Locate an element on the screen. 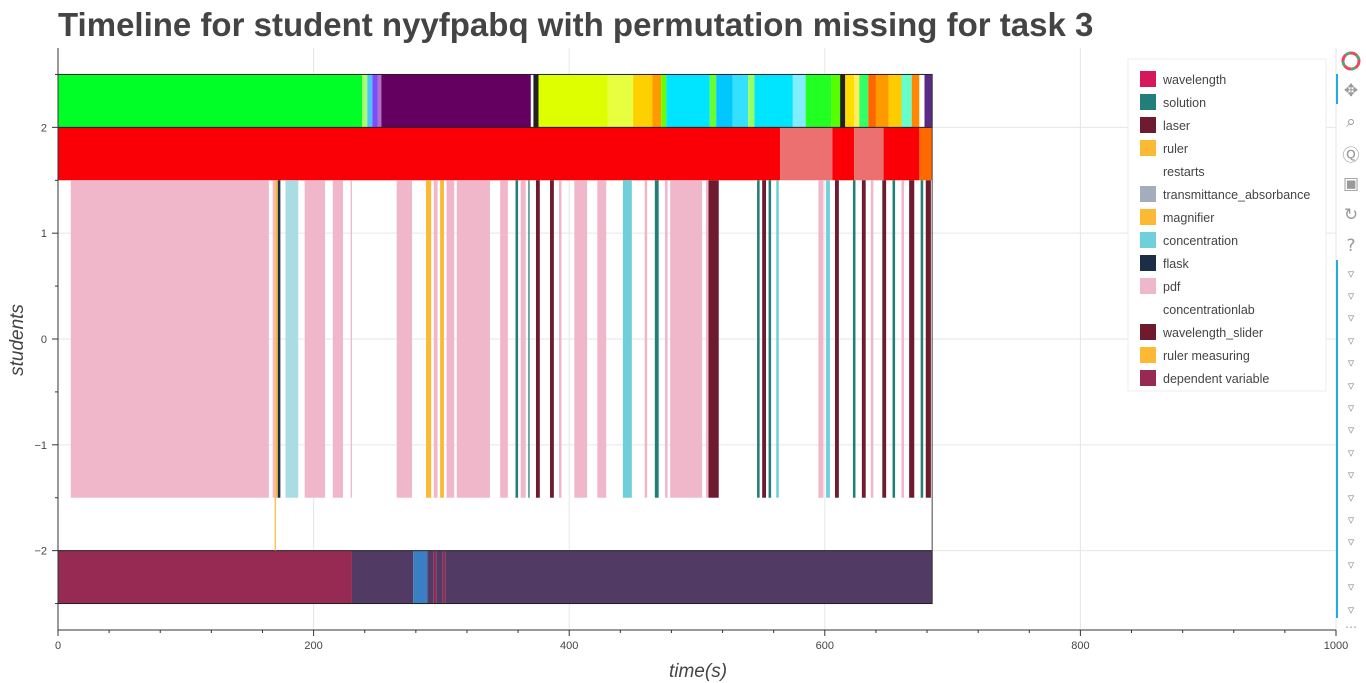 The width and height of the screenshot is (1366, 683). reset-icon: ↻ is located at coordinates (1351, 215).